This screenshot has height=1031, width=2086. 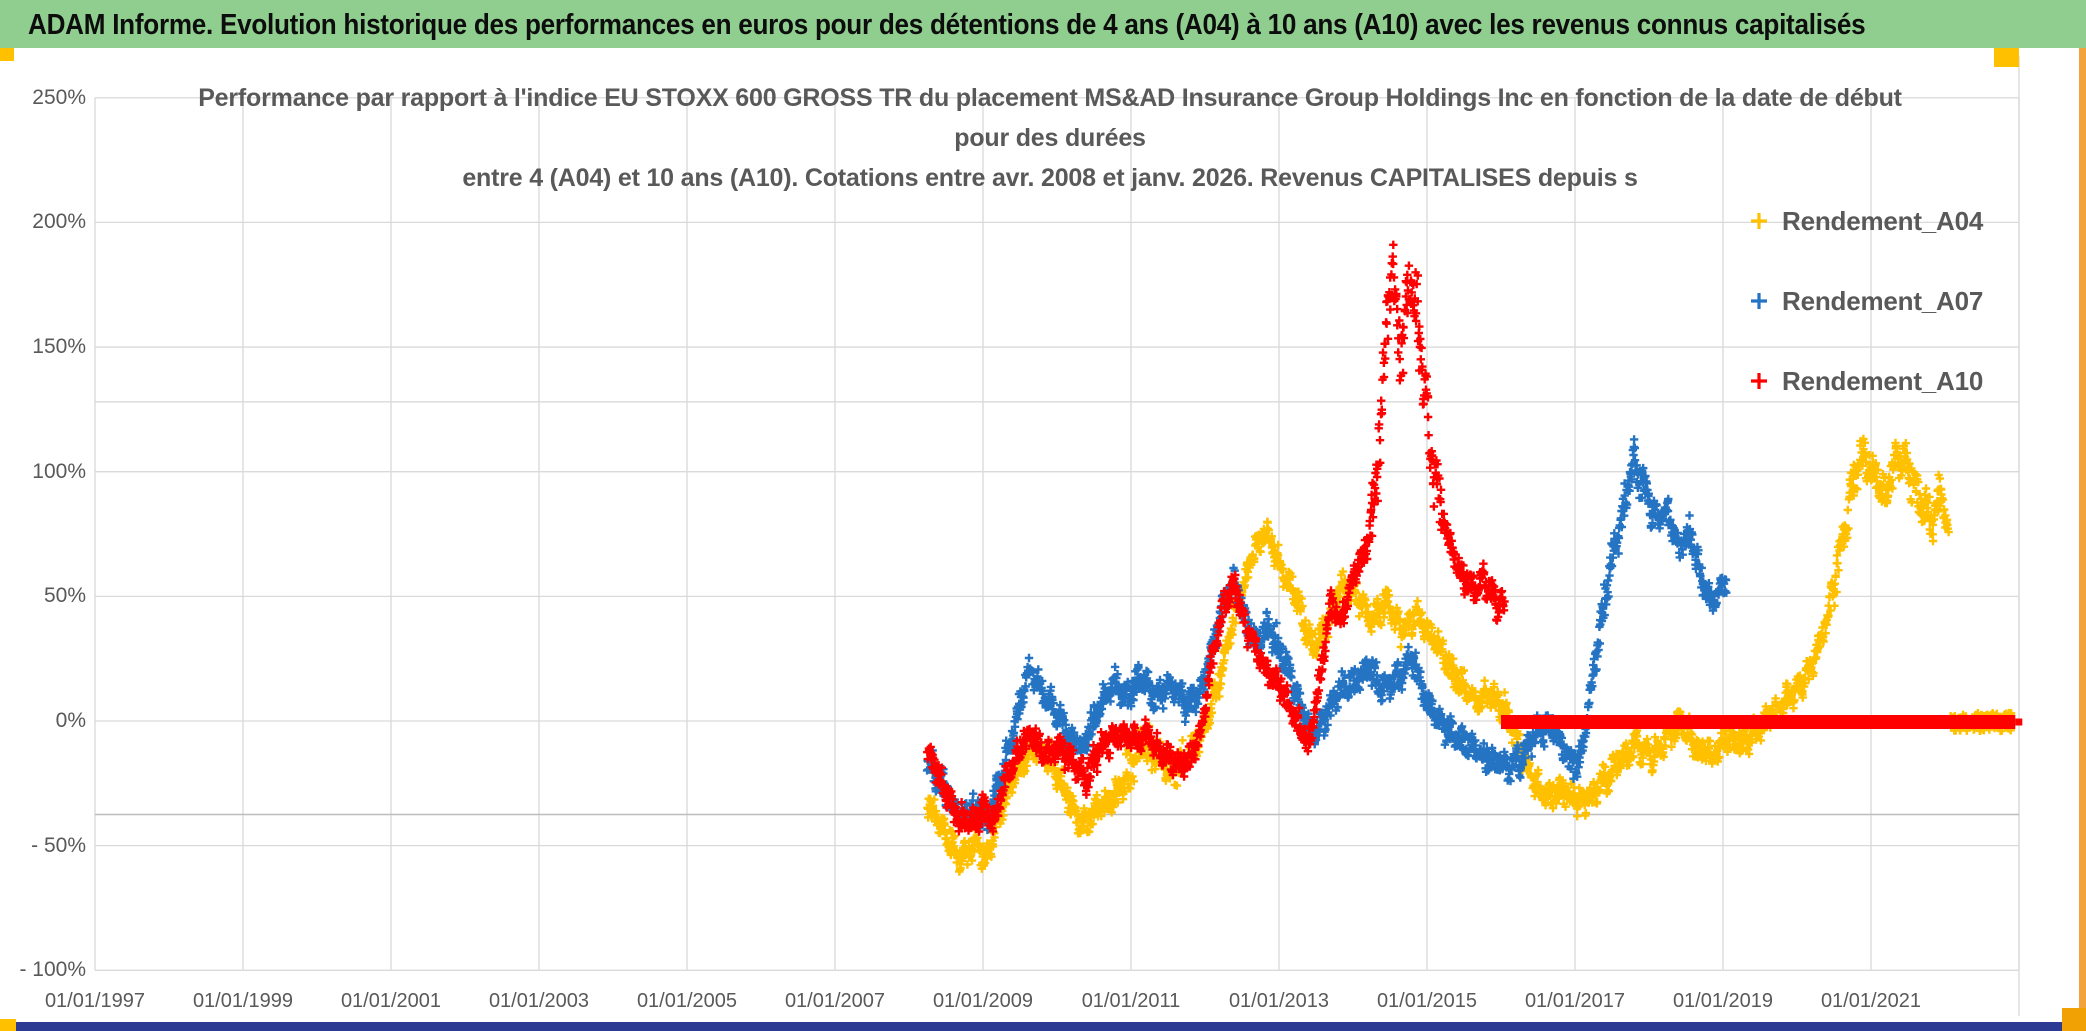 I want to click on zero-flat-line, so click(x=1762, y=722).